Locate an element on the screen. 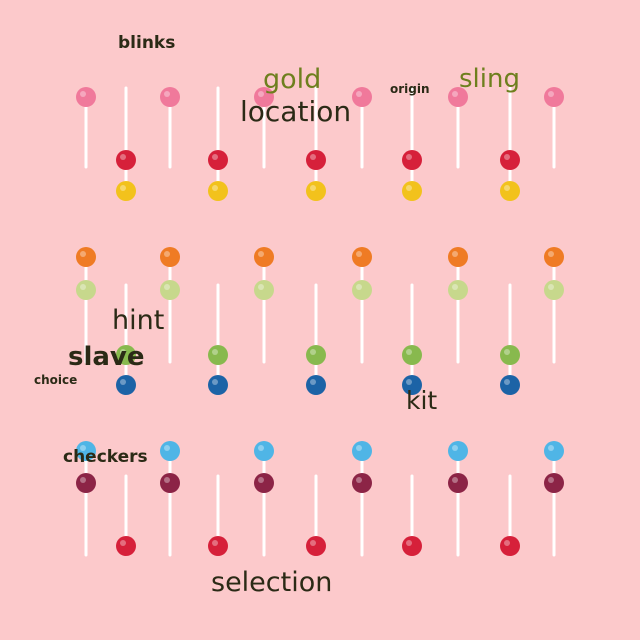  word-choice: choice is located at coordinates (56, 380).